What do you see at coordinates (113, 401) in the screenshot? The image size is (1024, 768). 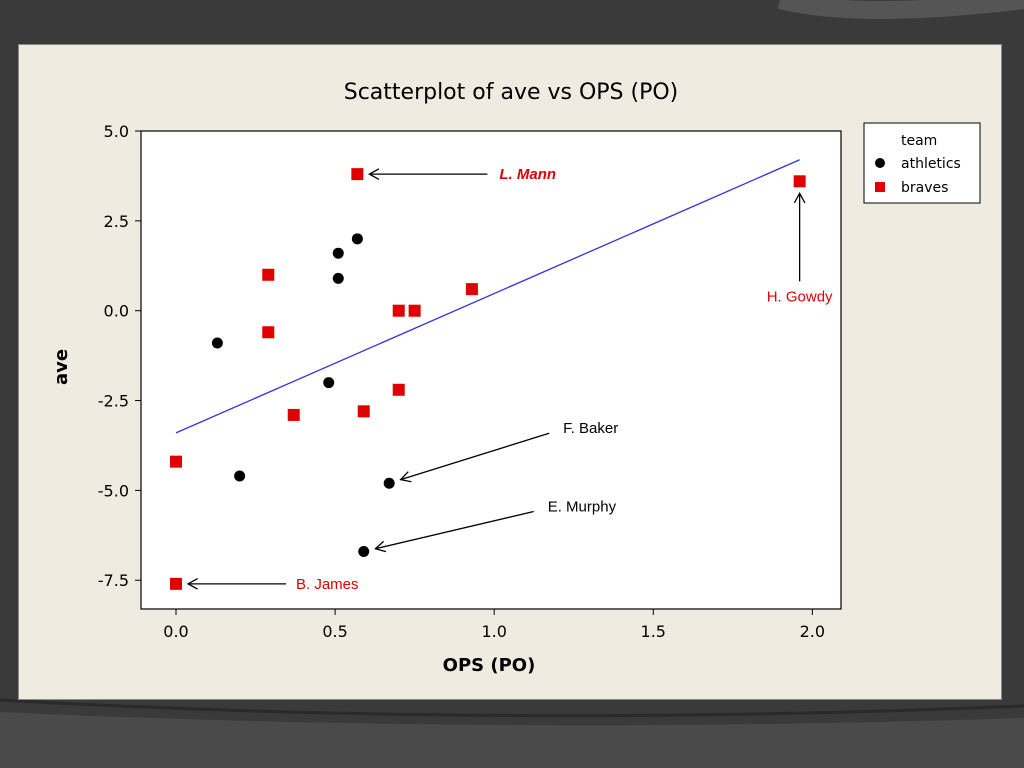 I see `y-tick-label: -2.5` at bounding box center [113, 401].